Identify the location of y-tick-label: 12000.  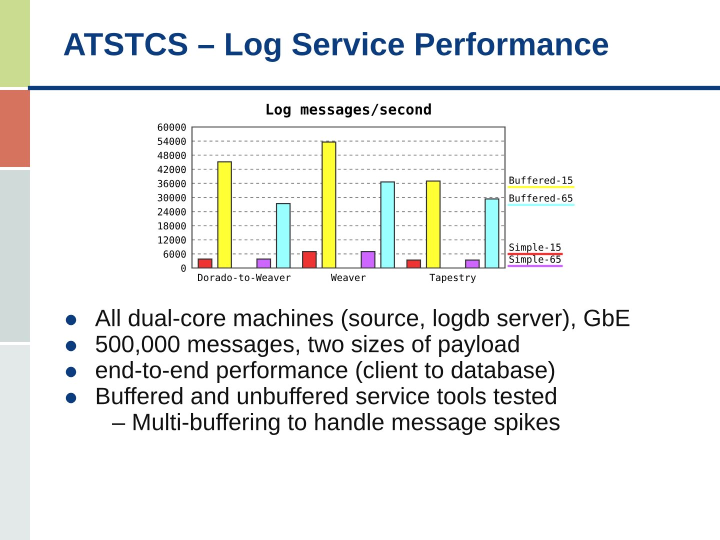
(172, 240).